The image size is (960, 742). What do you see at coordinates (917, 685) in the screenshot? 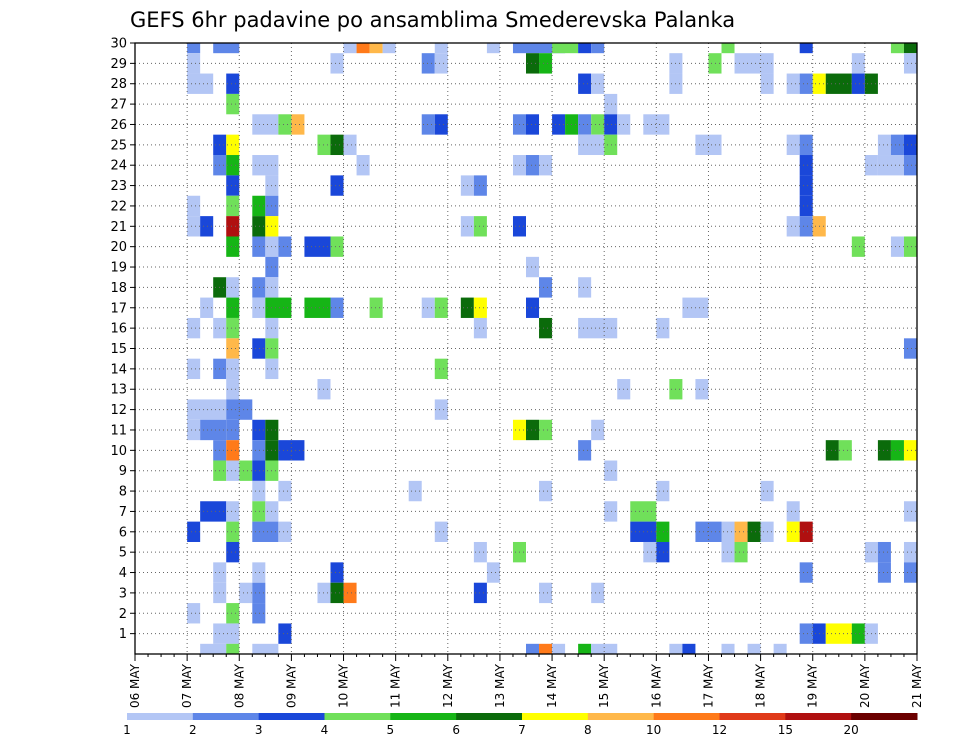
I see `x-tick-label: 21 MAY` at bounding box center [917, 685].